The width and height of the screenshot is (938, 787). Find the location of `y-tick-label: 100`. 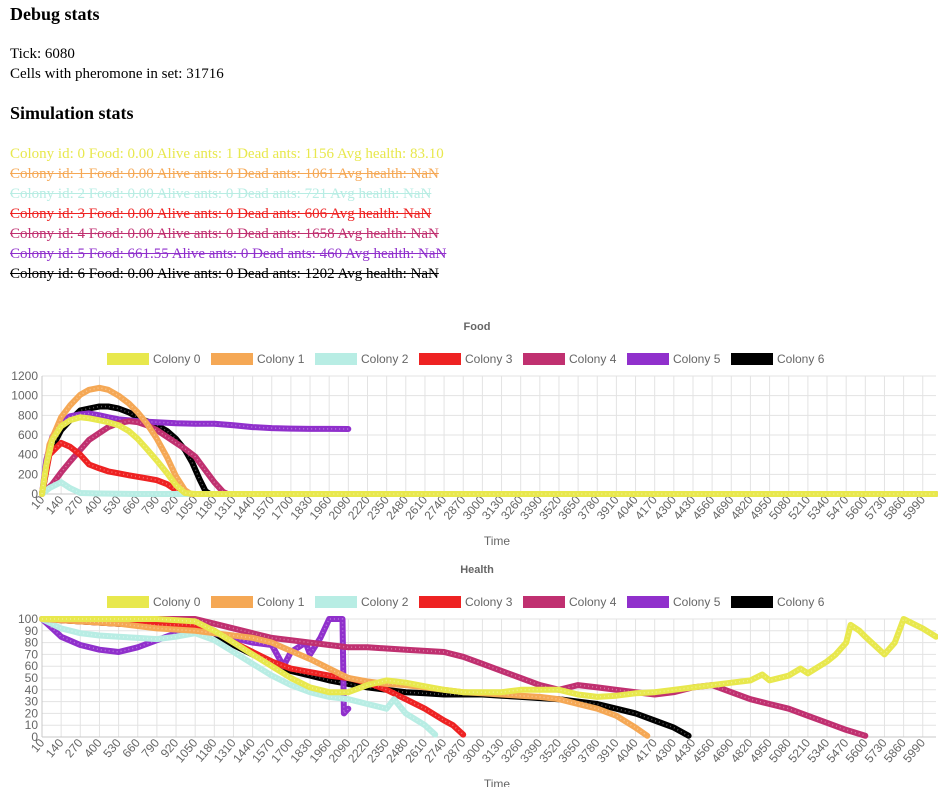

y-tick-label: 100 is located at coordinates (28, 619).